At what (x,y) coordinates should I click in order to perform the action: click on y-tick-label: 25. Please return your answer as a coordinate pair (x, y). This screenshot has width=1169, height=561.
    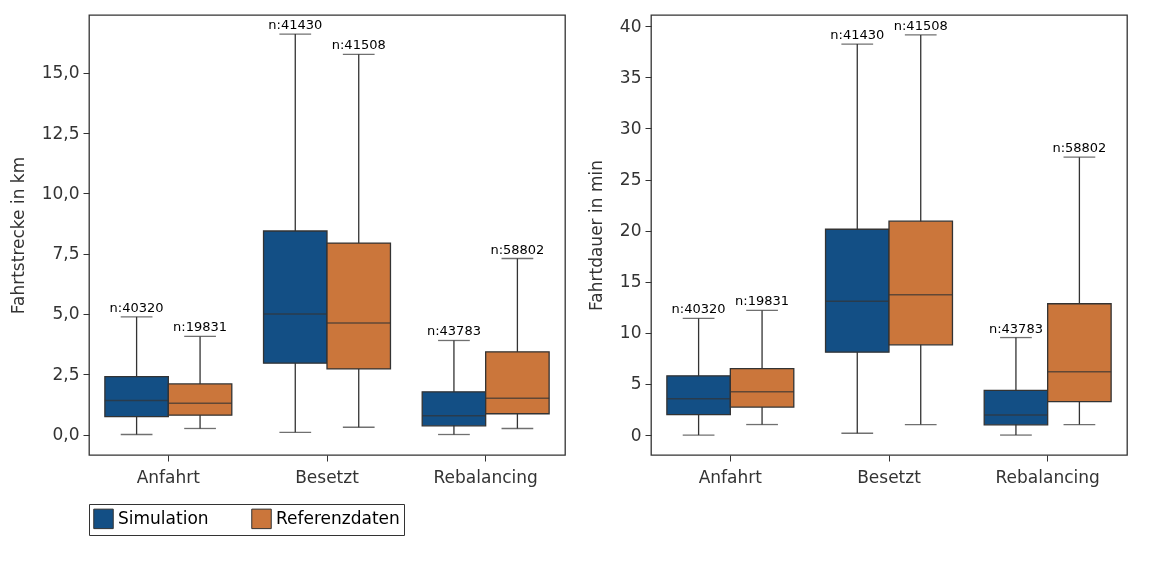
    Looking at the image, I should click on (630, 179).